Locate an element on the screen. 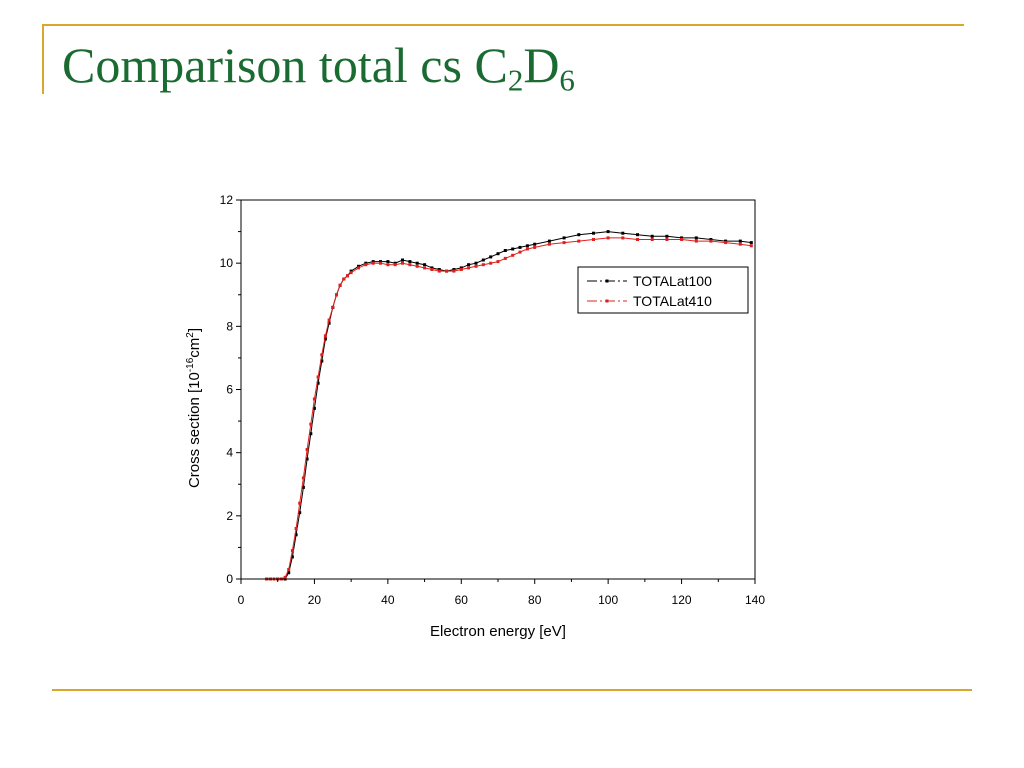  top-accent-rule is located at coordinates (503, 25).